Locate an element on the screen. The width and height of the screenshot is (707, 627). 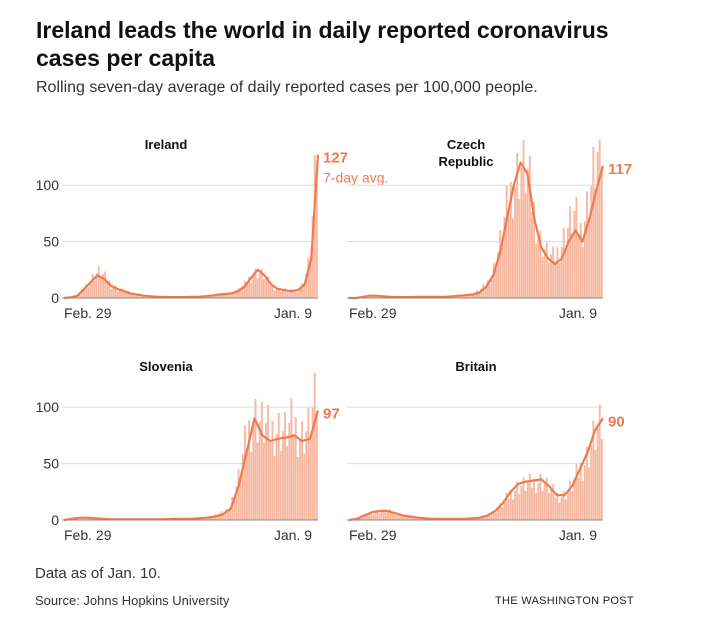
x-end-label: Jan. 9 is located at coordinates (578, 313).